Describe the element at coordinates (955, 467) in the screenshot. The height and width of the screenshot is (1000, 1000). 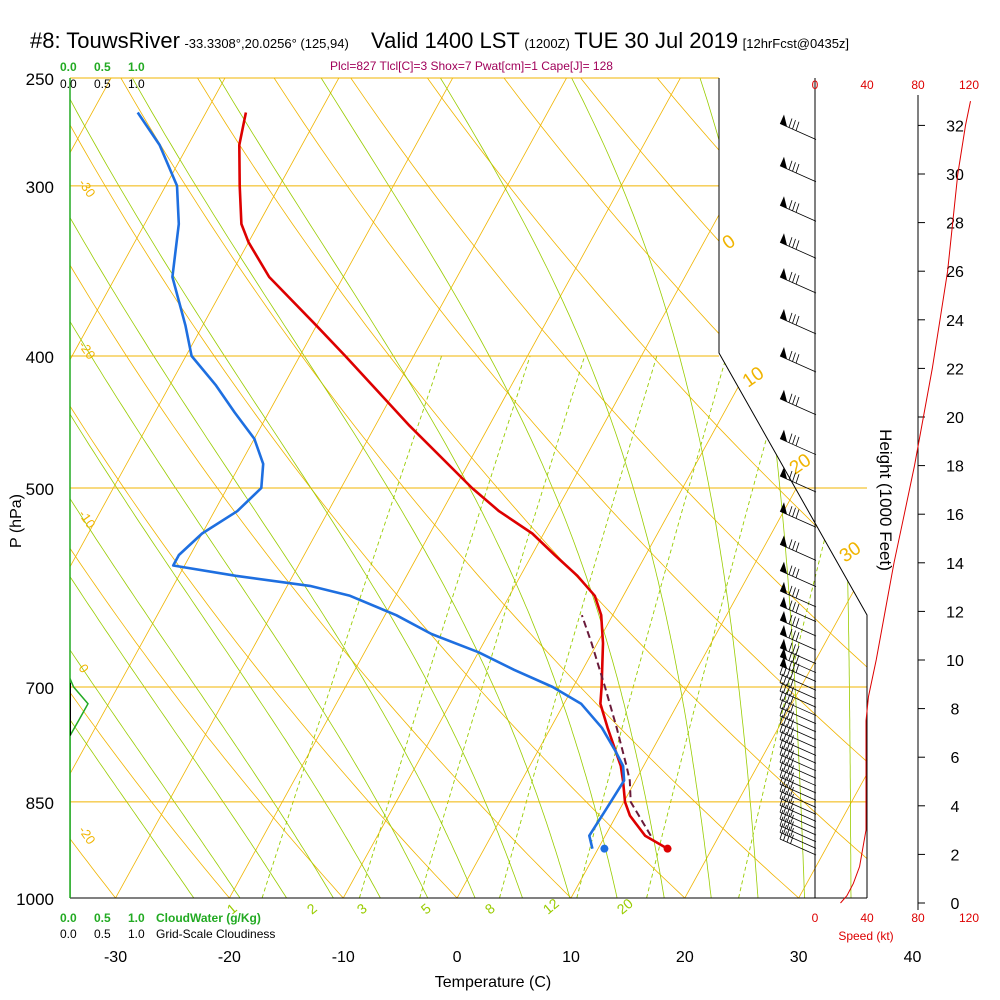
I see `height-tick-label: 18` at that location.